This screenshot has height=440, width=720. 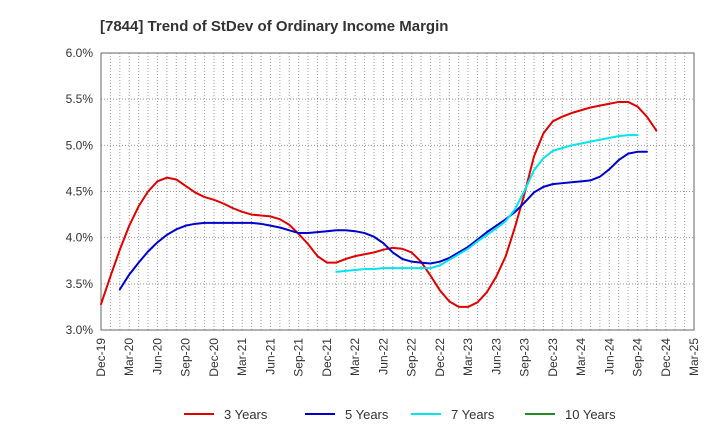 What do you see at coordinates (553, 357) in the screenshot?
I see `x-tick-label: Dec-23` at bounding box center [553, 357].